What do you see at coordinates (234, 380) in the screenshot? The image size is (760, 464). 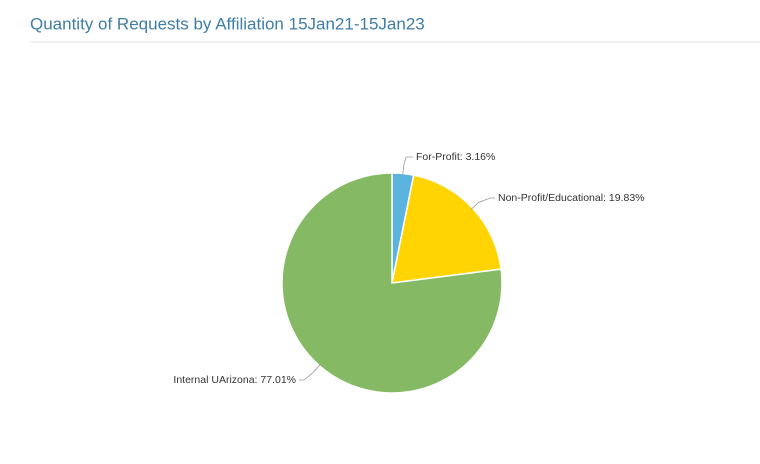 I see `data-label: Internal UArizona: 77.01%` at bounding box center [234, 380].